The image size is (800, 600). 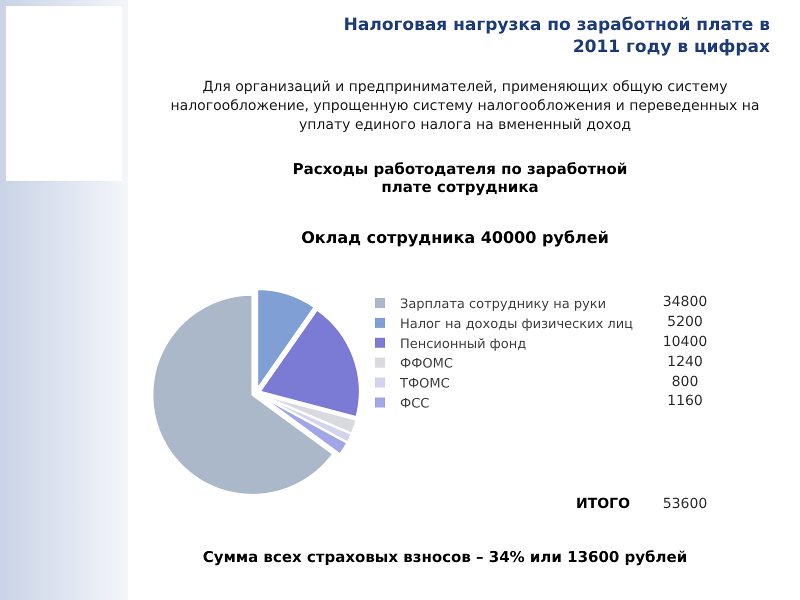 I want to click on legend-label: ТФОМС, so click(x=424, y=384).